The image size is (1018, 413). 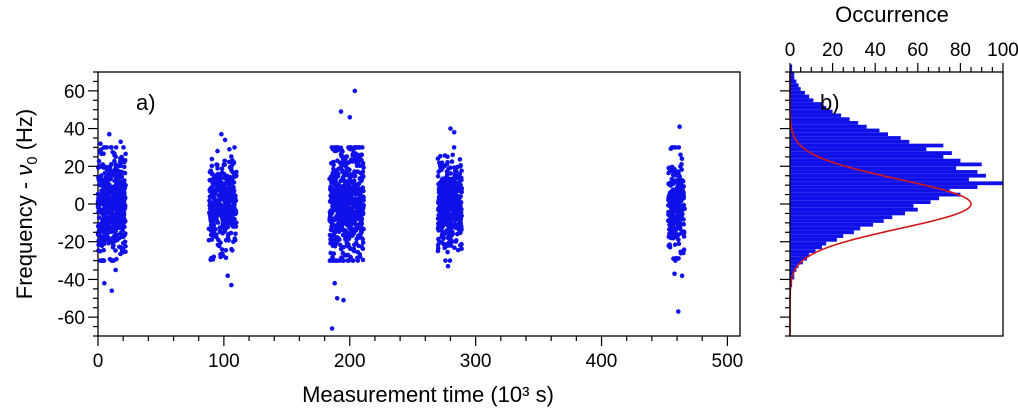 What do you see at coordinates (71, 318) in the screenshot?
I see `y-tick-label: -60` at bounding box center [71, 318].